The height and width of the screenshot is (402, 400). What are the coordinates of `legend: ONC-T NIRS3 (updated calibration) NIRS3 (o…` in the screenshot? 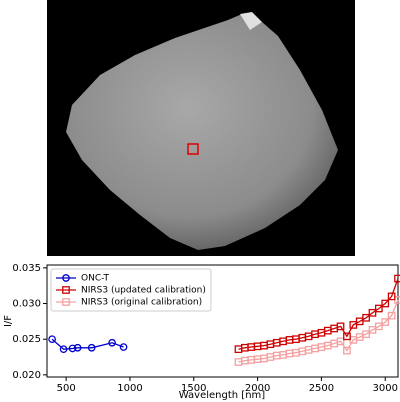 It's located at (131, 290).